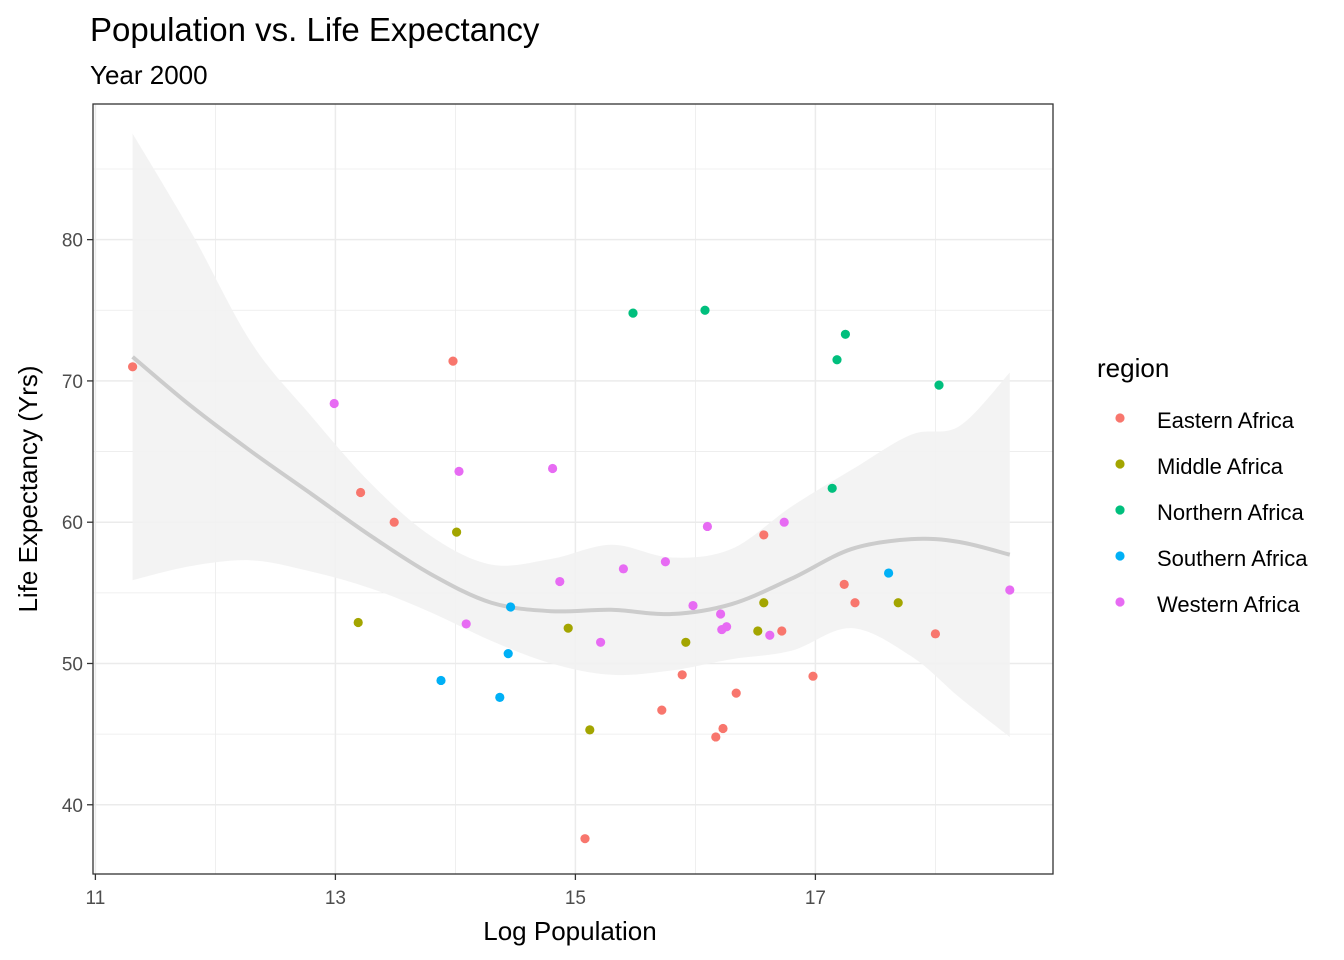  I want to click on y-axis-title: Life Expectancy (Yrs), so click(28, 488).